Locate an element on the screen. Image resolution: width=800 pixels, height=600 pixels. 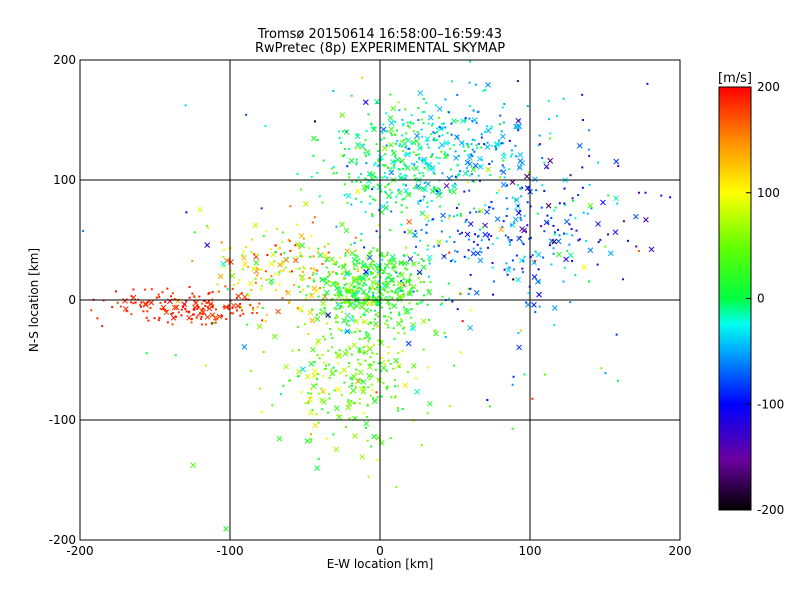
x-tick-label: -100 is located at coordinates (229, 551).